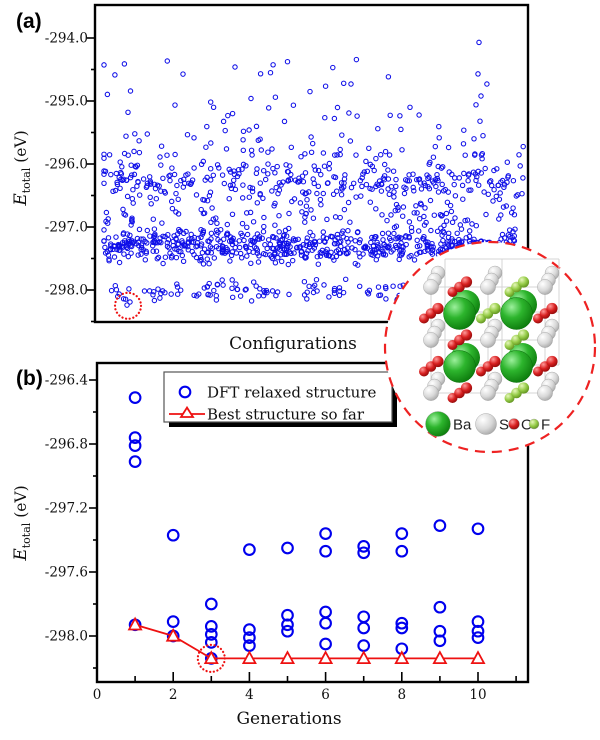 The height and width of the screenshot is (740, 600). What do you see at coordinates (66, 165) in the screenshot?
I see `y-tick-label: -296.0` at bounding box center [66, 165].